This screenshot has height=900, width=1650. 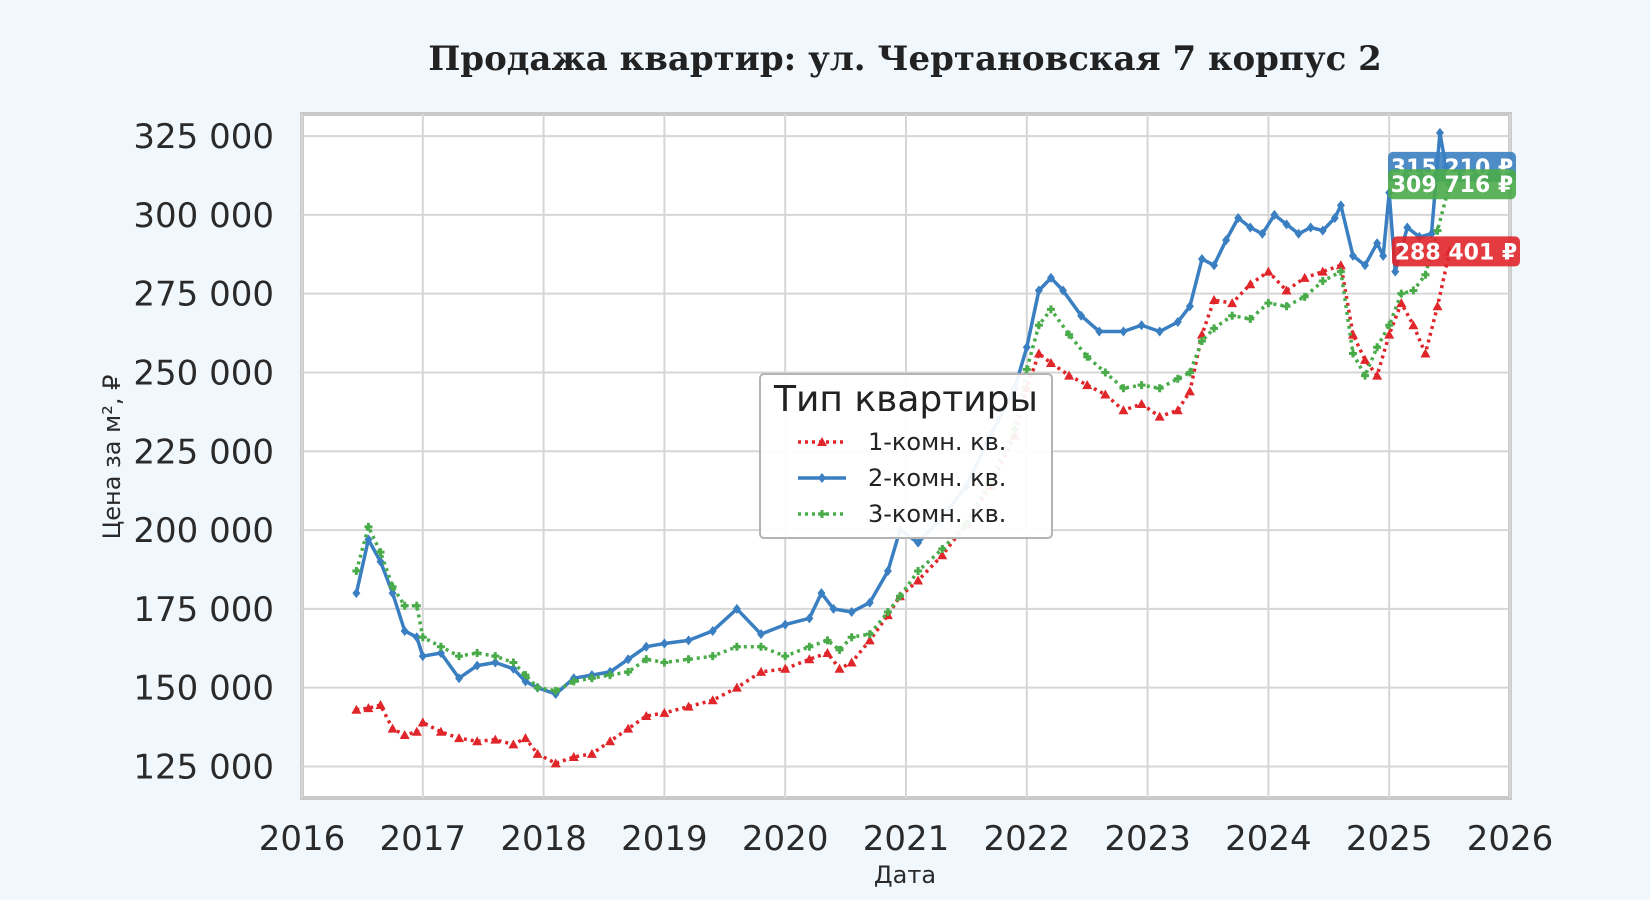 What do you see at coordinates (203, 452) in the screenshot?
I see `y-tick-label: 225 000` at bounding box center [203, 452].